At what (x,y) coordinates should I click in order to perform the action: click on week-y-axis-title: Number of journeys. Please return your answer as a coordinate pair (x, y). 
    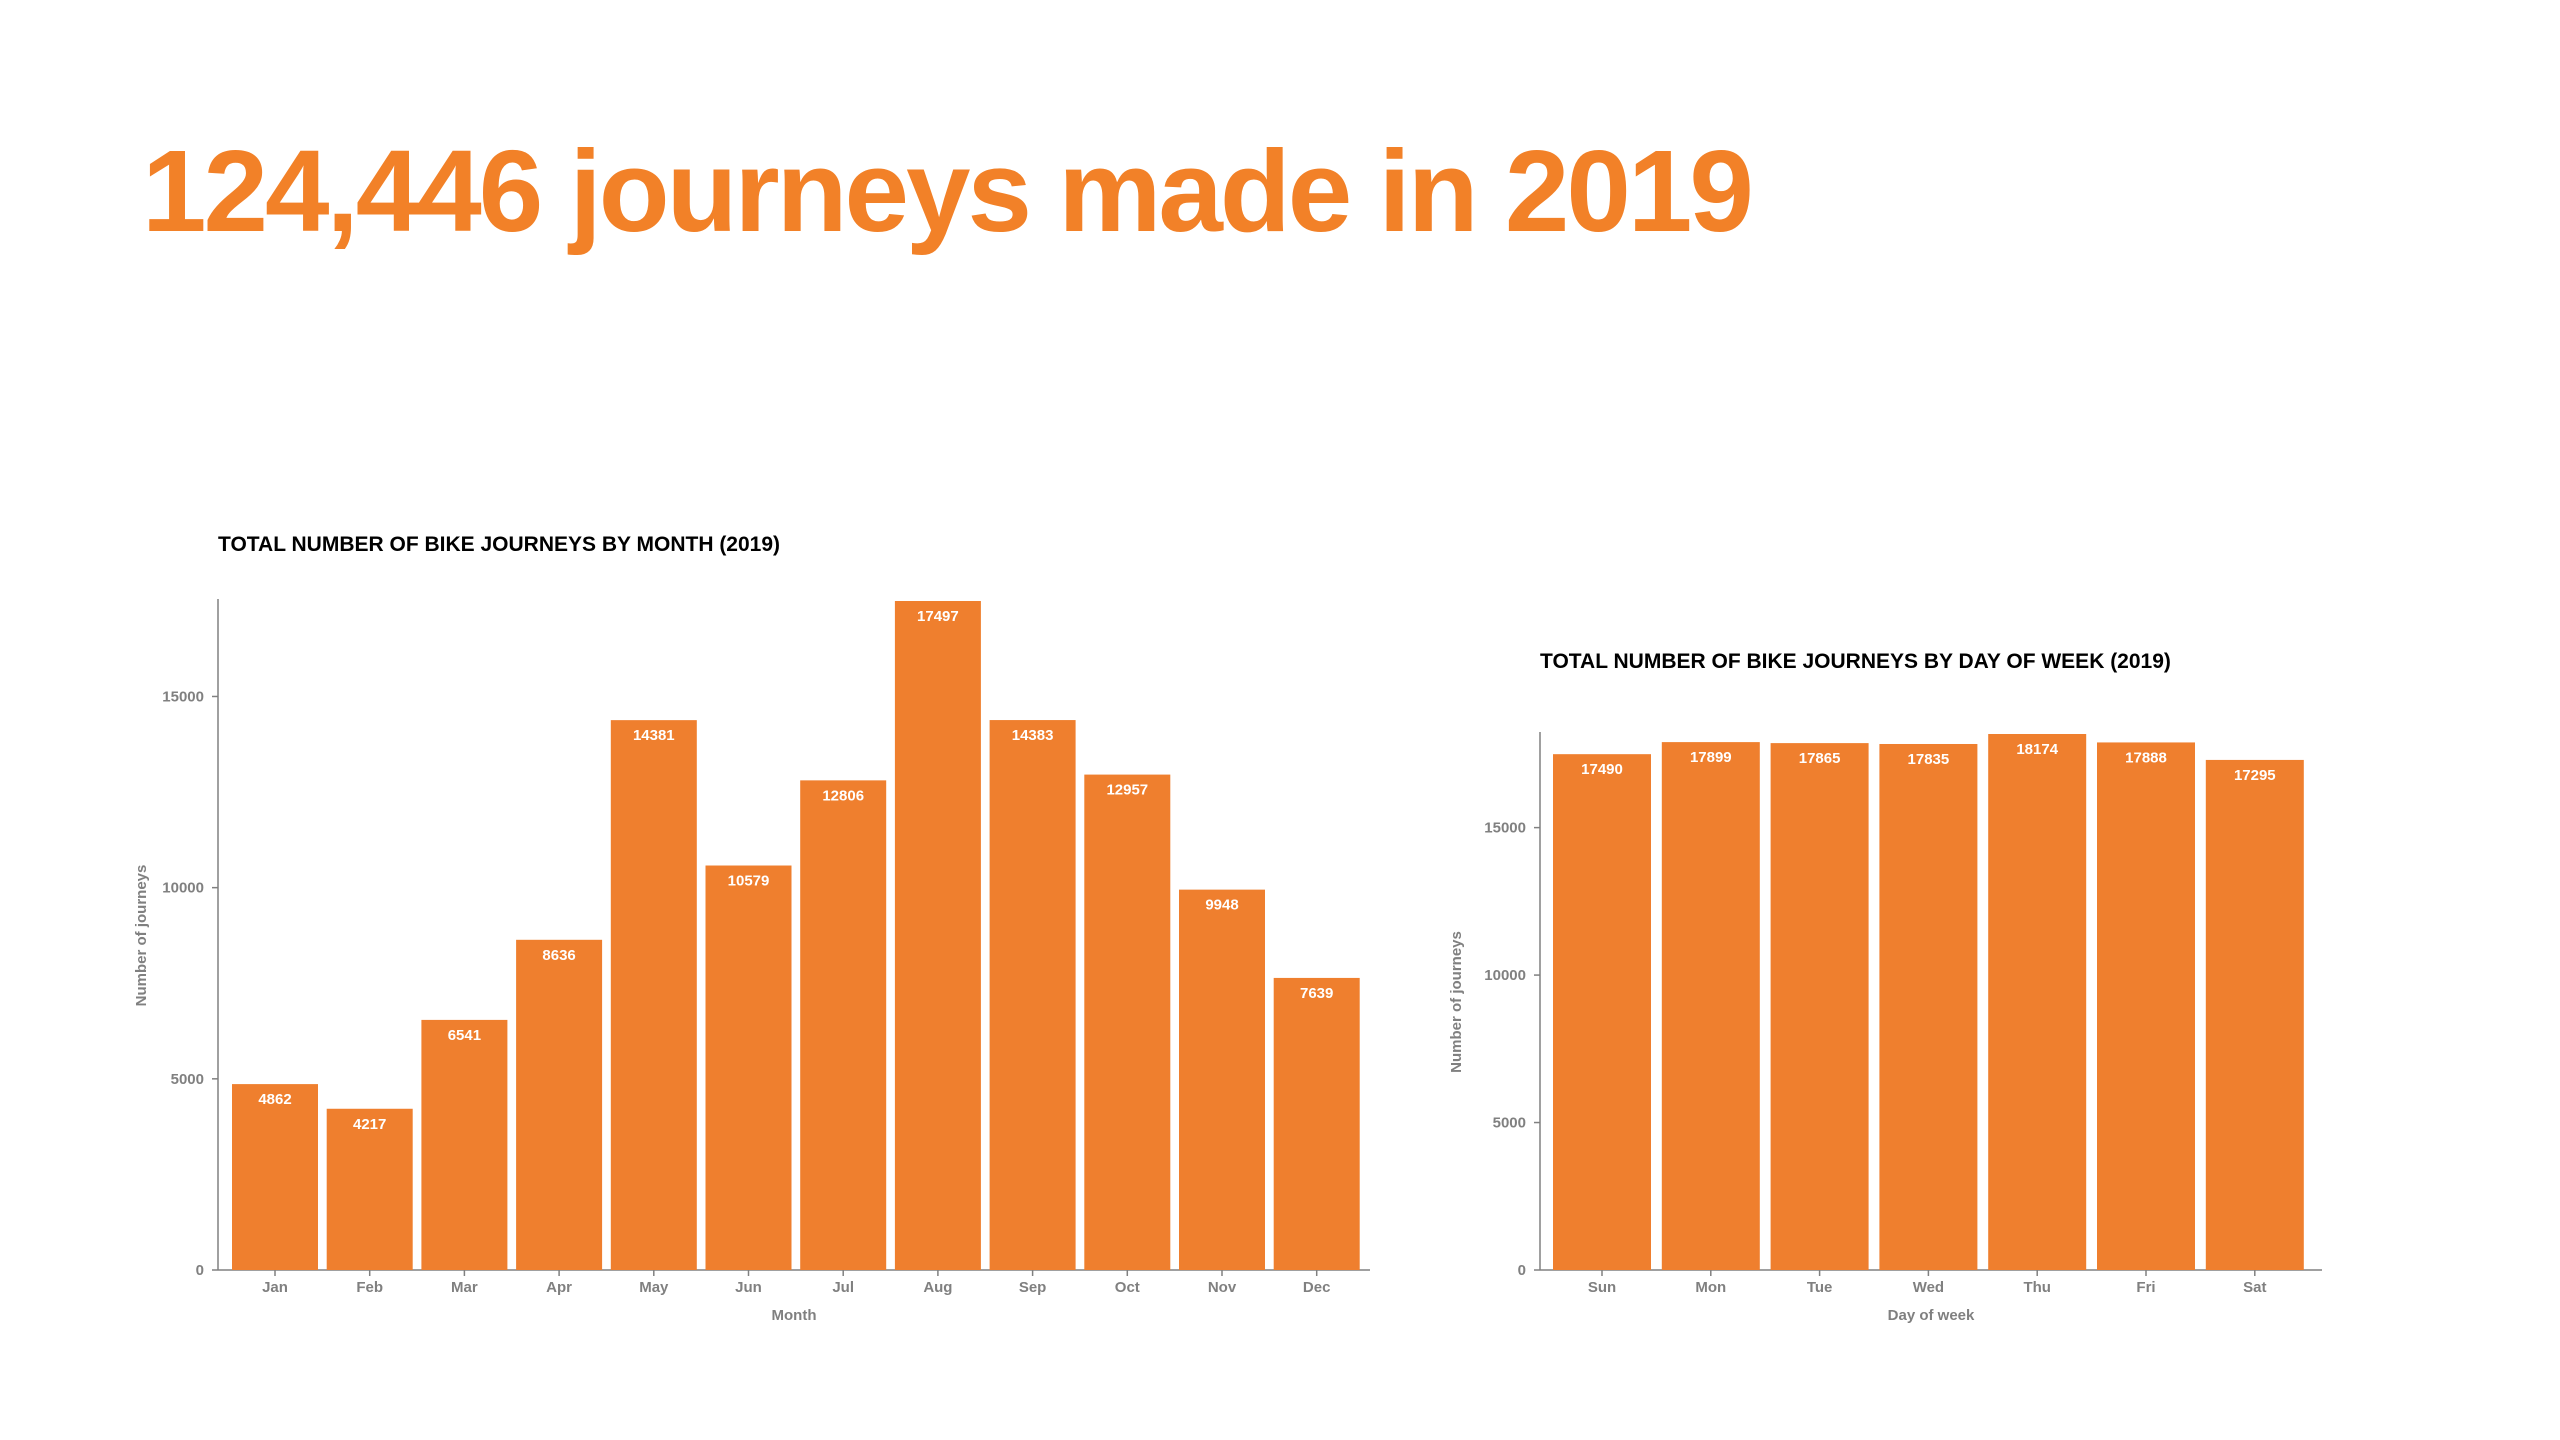
    Looking at the image, I should click on (1456, 1002).